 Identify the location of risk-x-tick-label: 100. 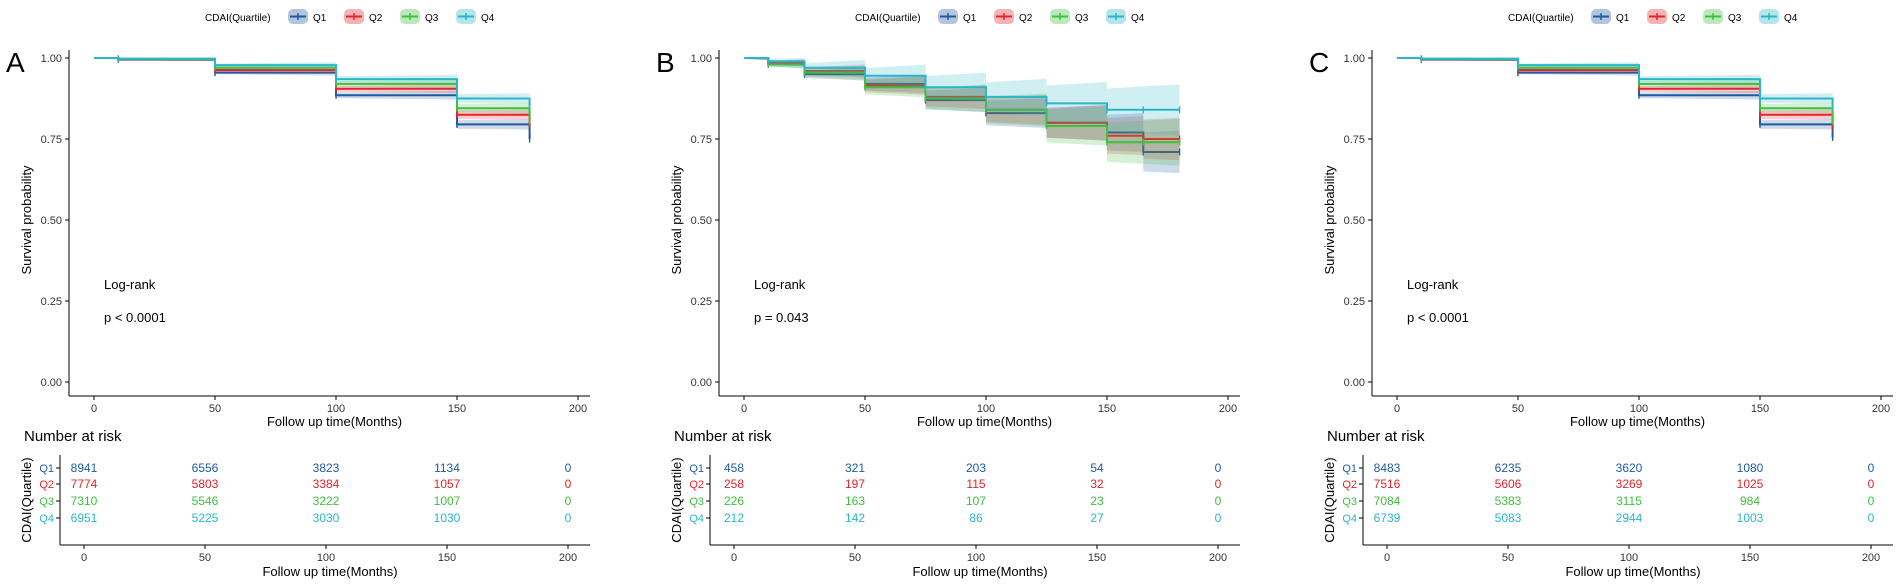
(976, 558).